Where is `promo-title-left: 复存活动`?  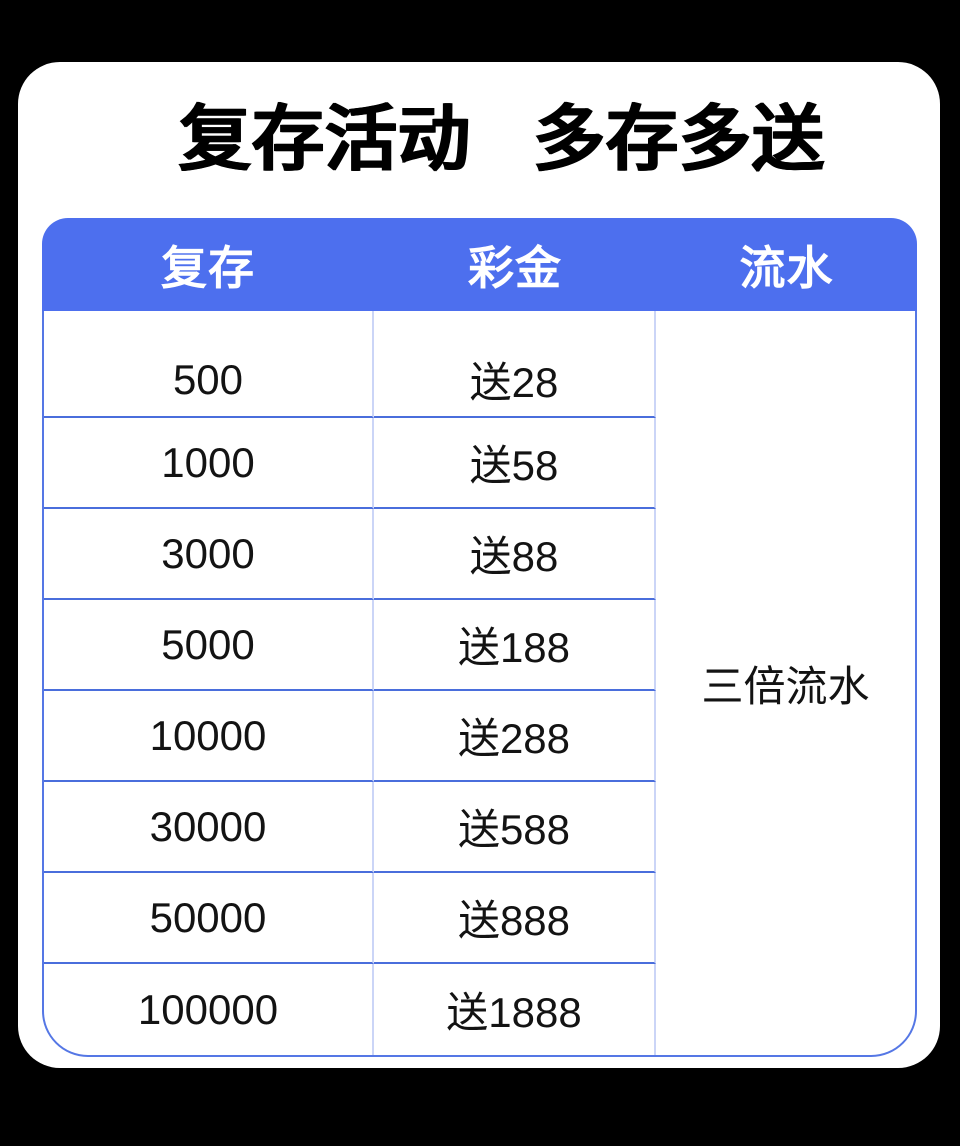
promo-title-left: 复存活动 is located at coordinates (324, 140).